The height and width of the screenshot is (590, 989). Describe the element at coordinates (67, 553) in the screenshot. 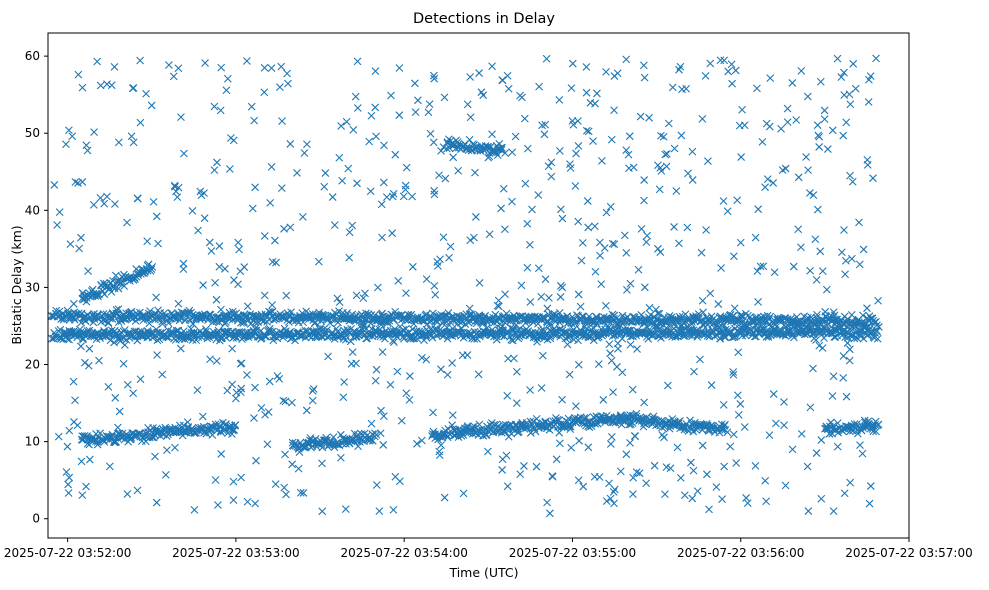

I see `x-tick-label: 2025-07-22 03:52:00` at that location.